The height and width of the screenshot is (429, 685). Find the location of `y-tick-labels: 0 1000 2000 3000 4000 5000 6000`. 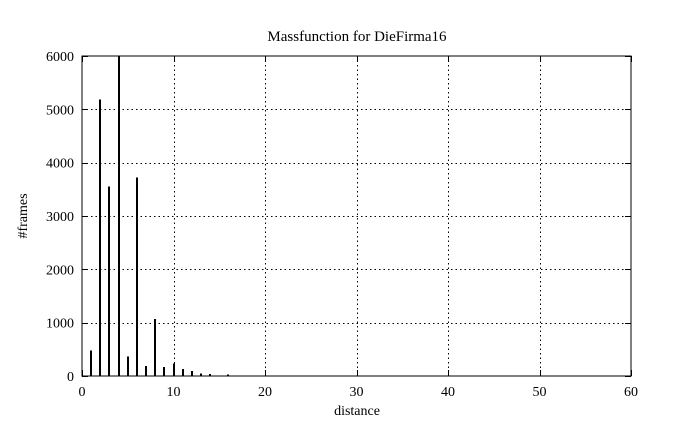

y-tick-labels: 0 1000 2000 3000 4000 5000 6000 is located at coordinates (60, 217).